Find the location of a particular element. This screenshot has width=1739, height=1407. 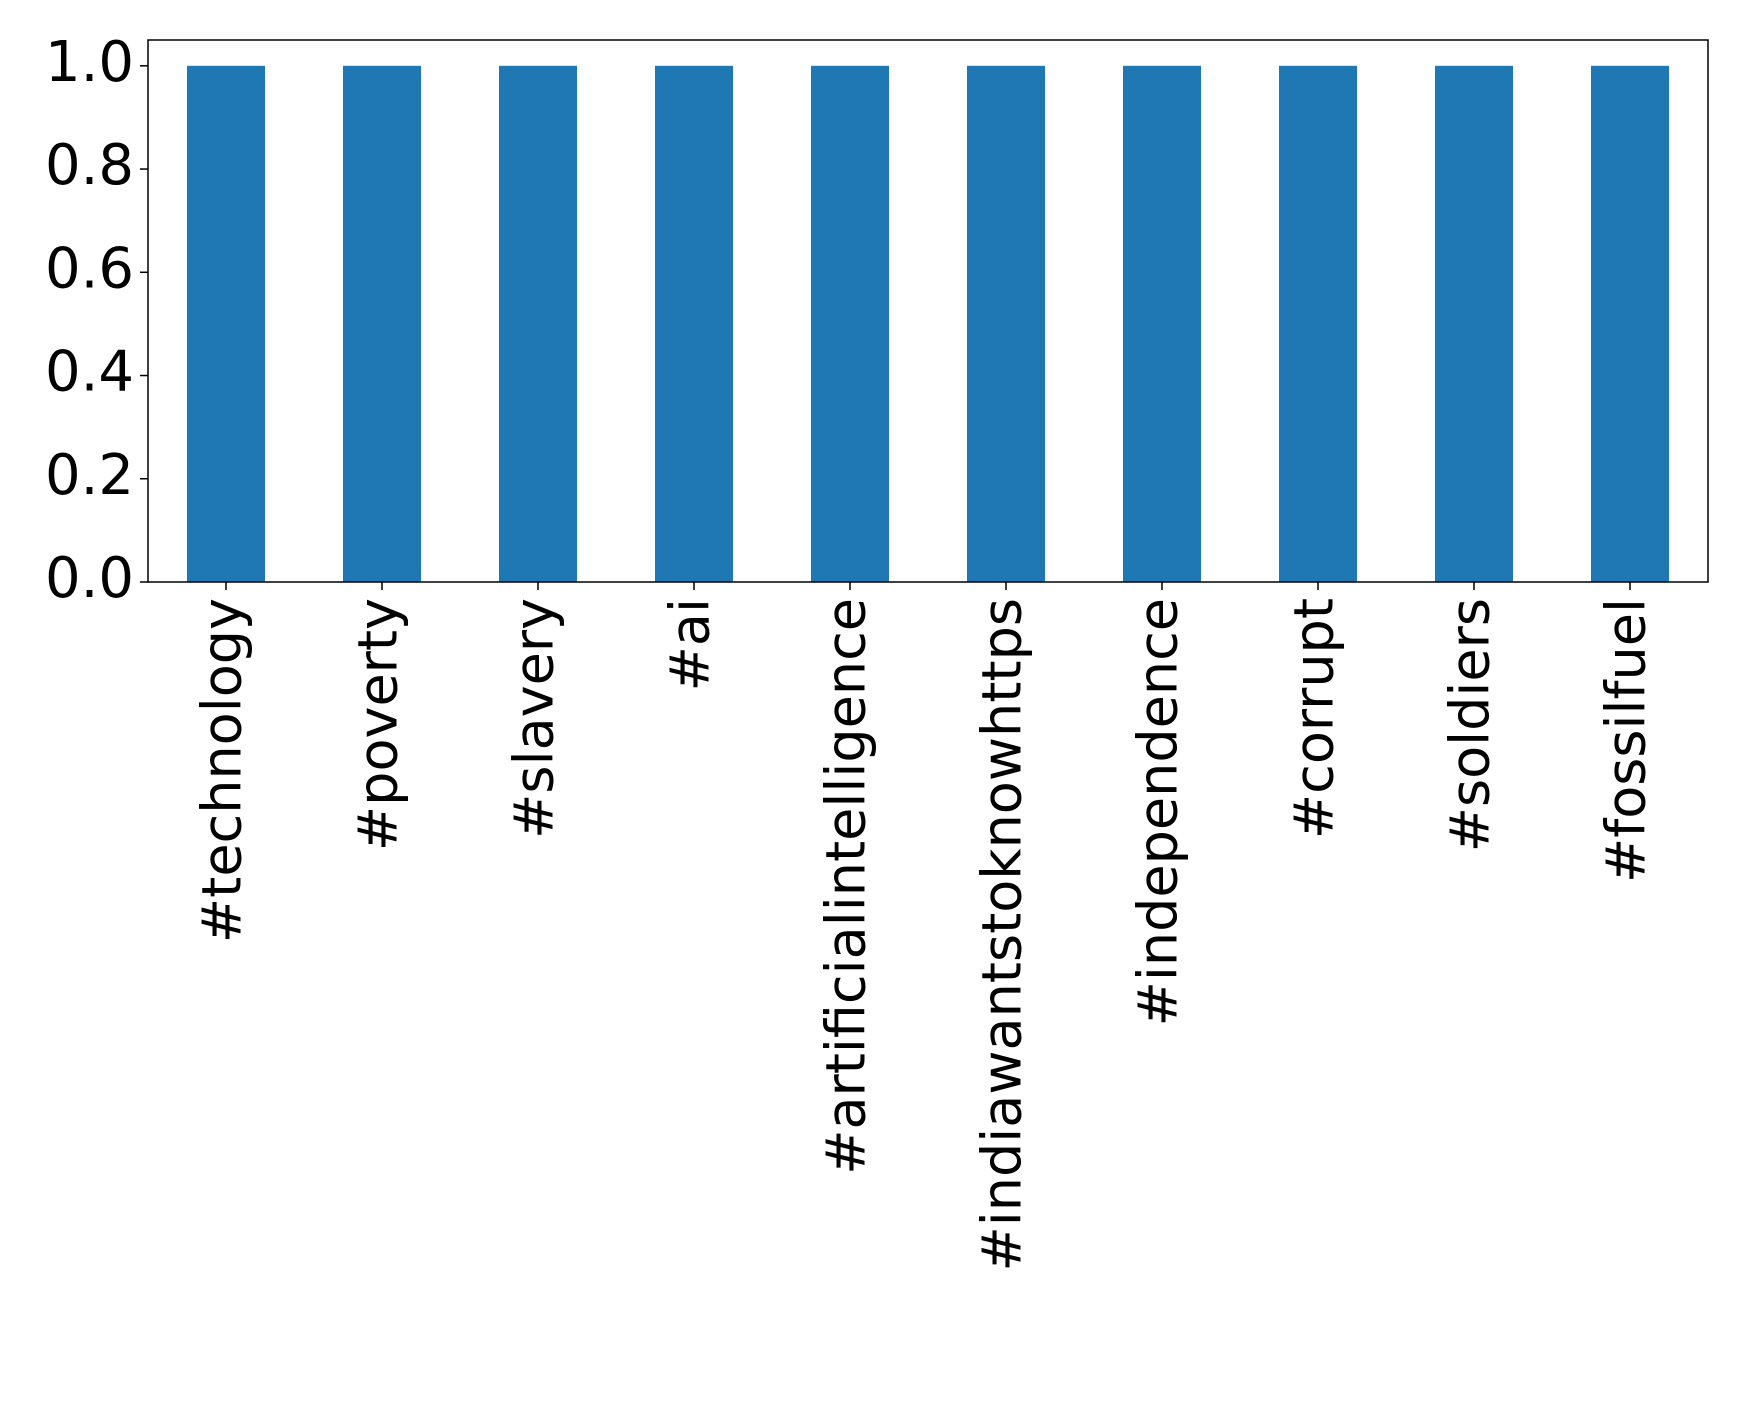

y-tick-label: 0.6 is located at coordinates (89, 268).